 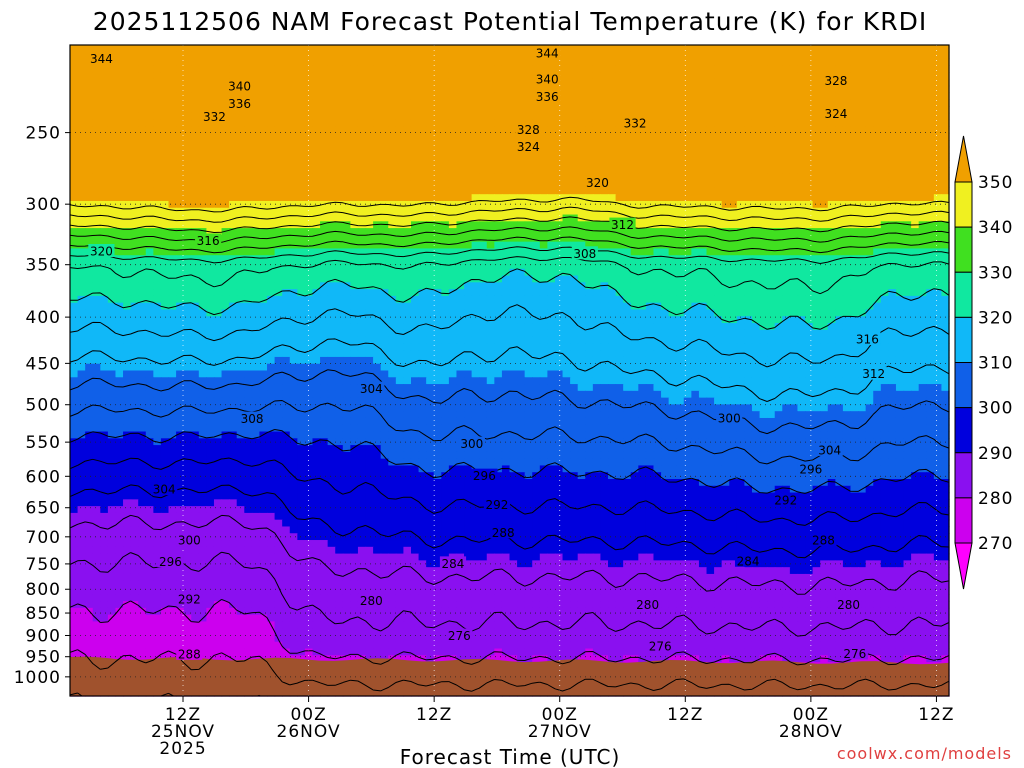 I want to click on y-tick-label: 1000, so click(x=37, y=678).